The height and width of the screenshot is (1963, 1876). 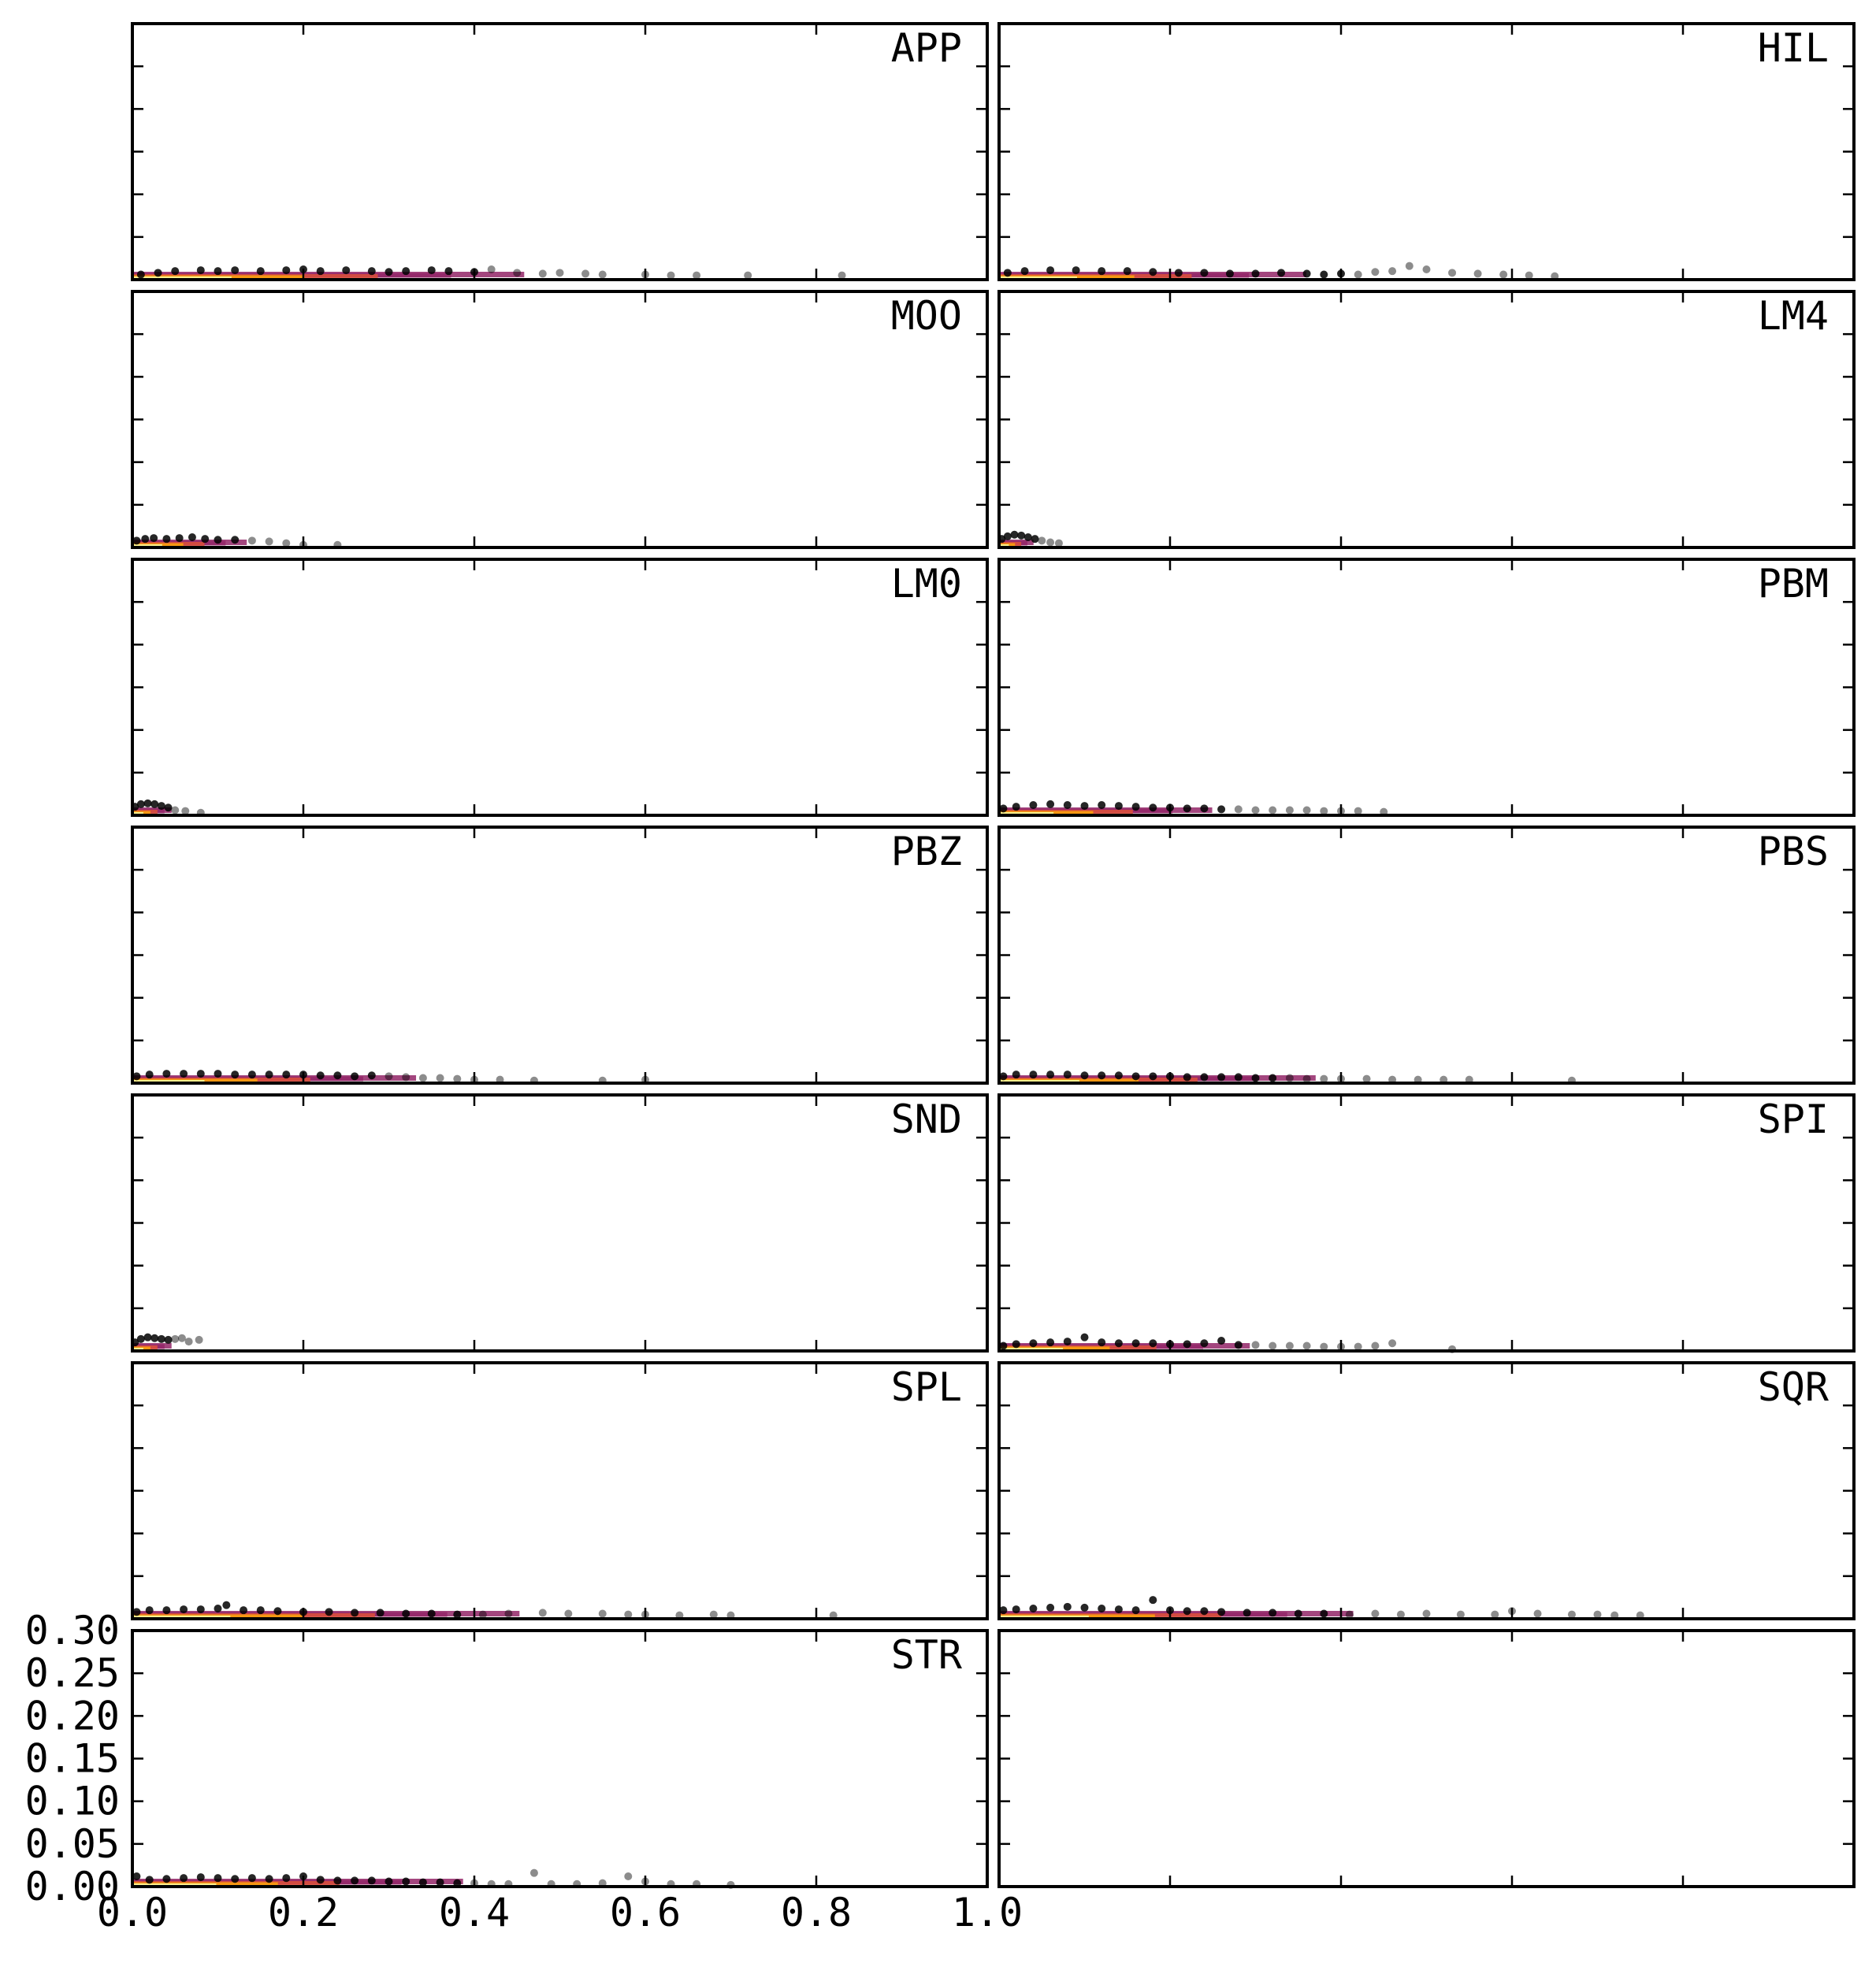 What do you see at coordinates (72, 1631) in the screenshot?
I see `y-tick-label: 0.30` at bounding box center [72, 1631].